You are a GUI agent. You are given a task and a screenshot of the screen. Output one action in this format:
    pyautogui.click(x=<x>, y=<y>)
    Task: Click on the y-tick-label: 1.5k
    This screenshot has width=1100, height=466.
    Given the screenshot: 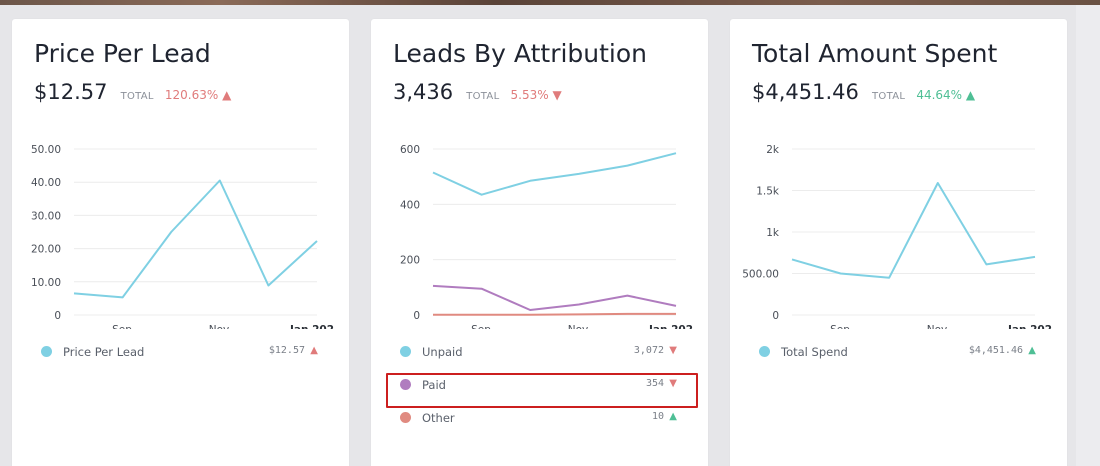 What is the action you would take?
    pyautogui.click(x=768, y=192)
    